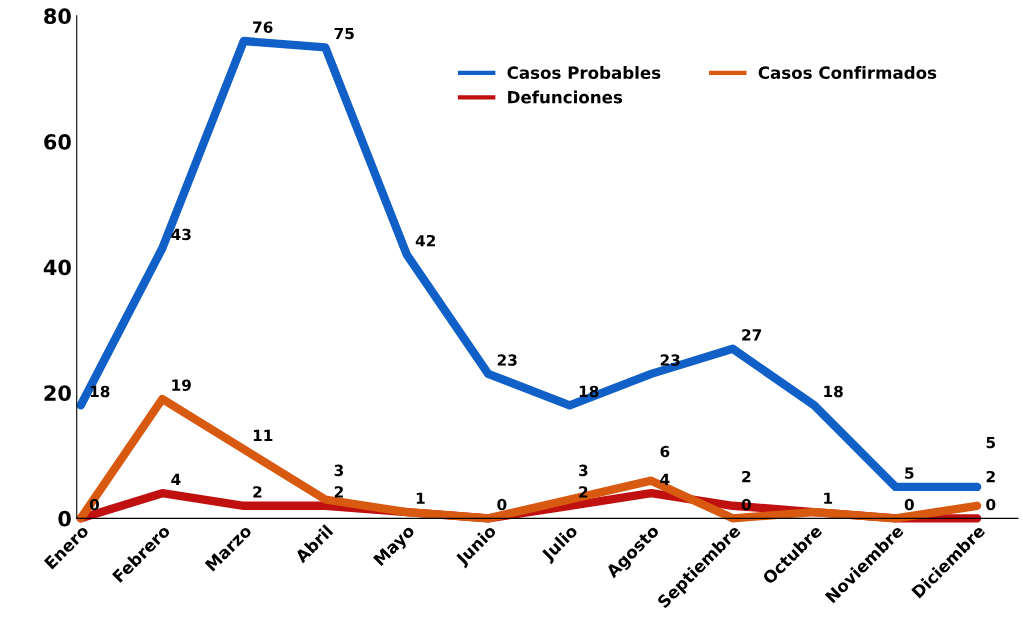  What do you see at coordinates (57, 267) in the screenshot?
I see `y-tick-label: 40` at bounding box center [57, 267].